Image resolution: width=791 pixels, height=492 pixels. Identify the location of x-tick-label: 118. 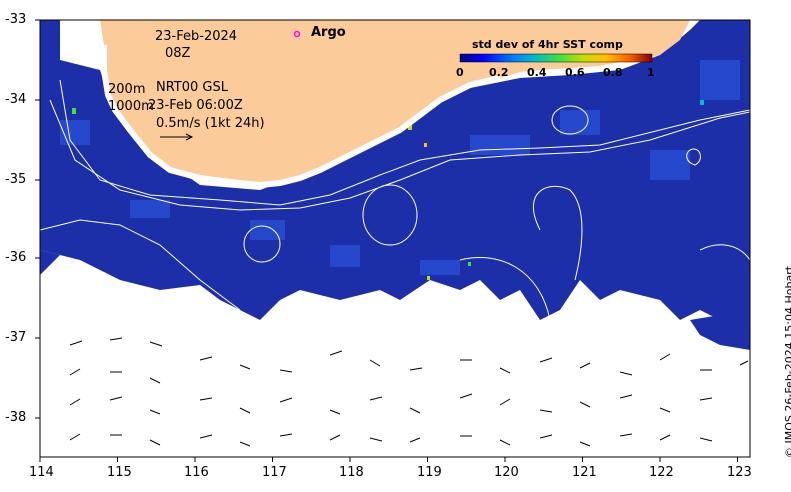
(351, 472).